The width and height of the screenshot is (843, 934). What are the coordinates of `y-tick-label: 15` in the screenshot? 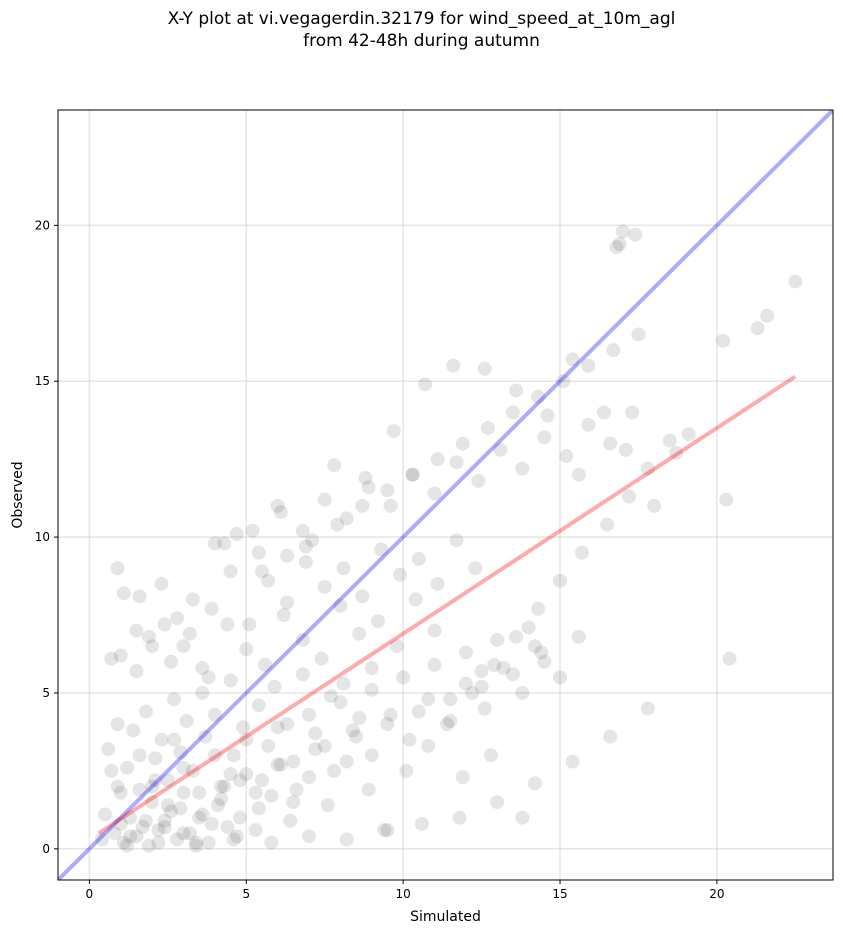 It's located at (42, 381).